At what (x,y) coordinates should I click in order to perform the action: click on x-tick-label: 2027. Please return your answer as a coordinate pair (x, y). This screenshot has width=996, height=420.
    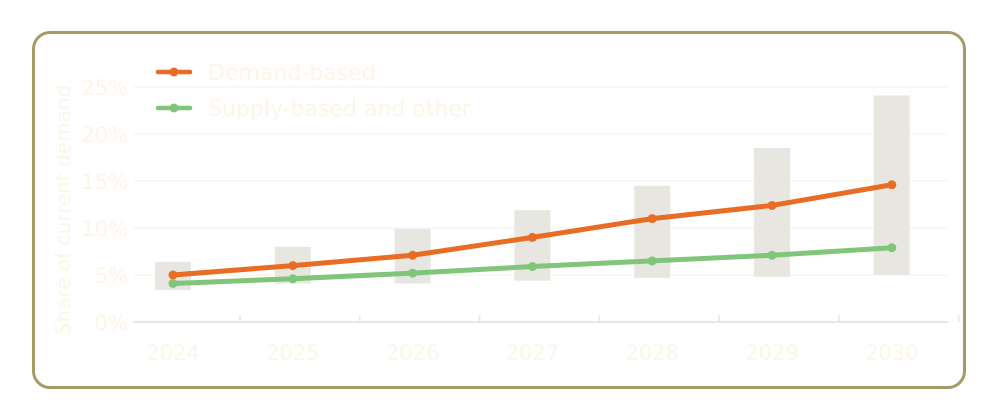
    Looking at the image, I should click on (532, 353).